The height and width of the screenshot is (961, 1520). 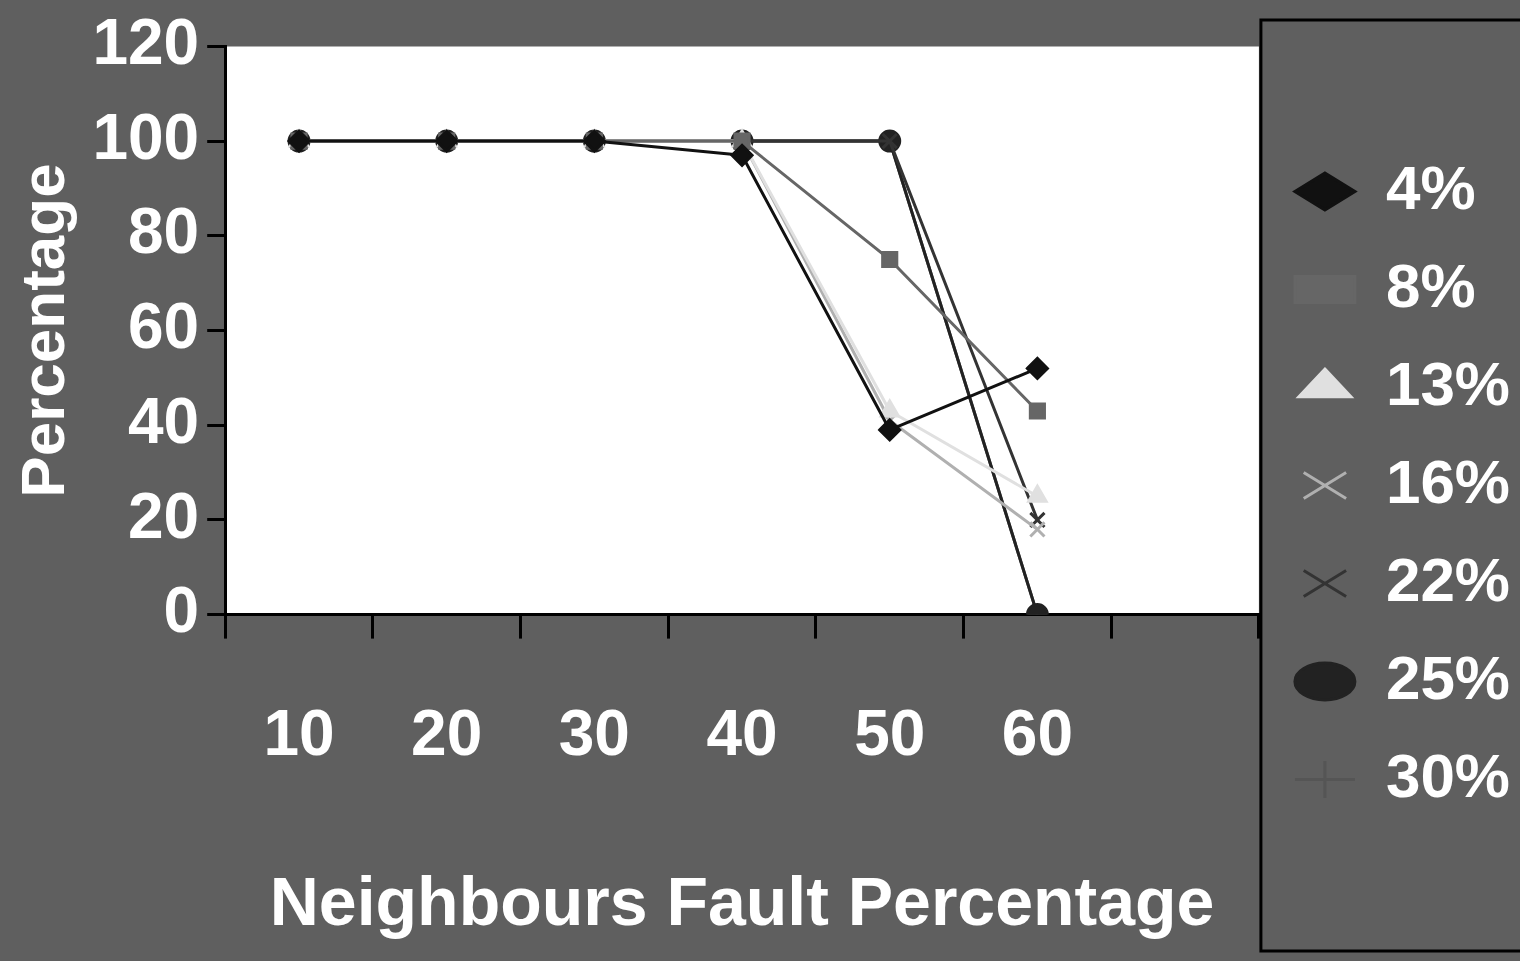 I want to click on y-tick-label: 0, so click(x=181, y=610).